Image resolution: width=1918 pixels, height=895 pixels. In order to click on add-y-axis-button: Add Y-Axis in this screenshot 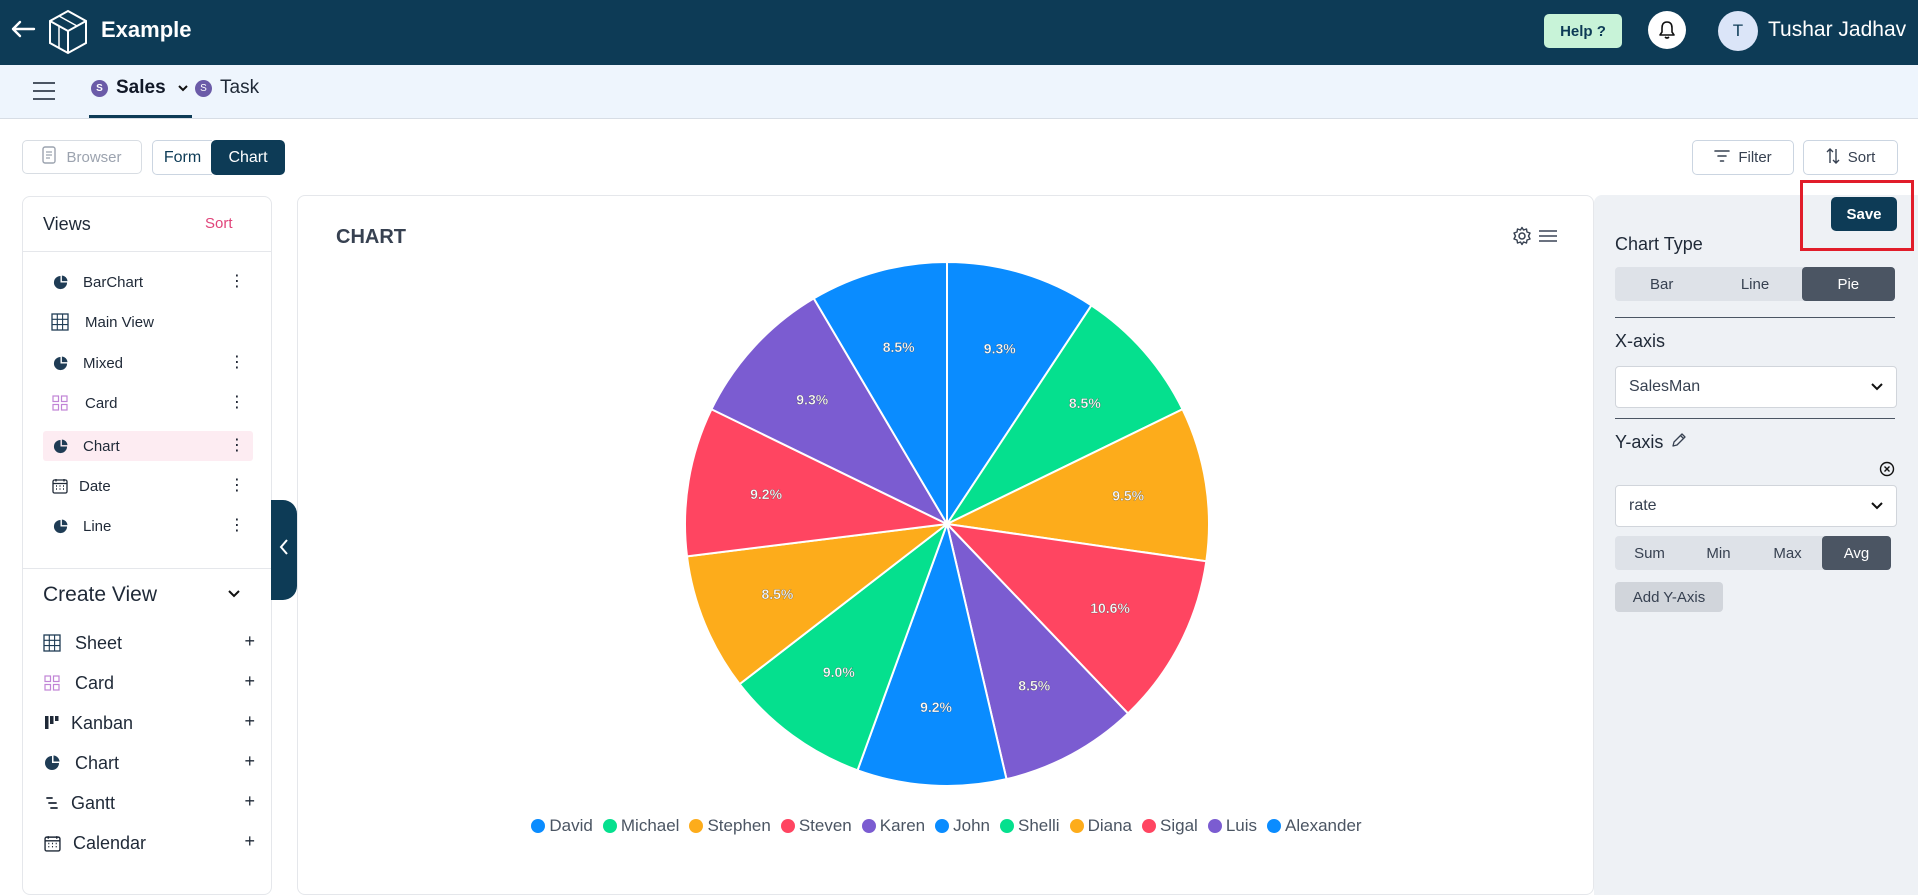, I will do `click(1669, 597)`.